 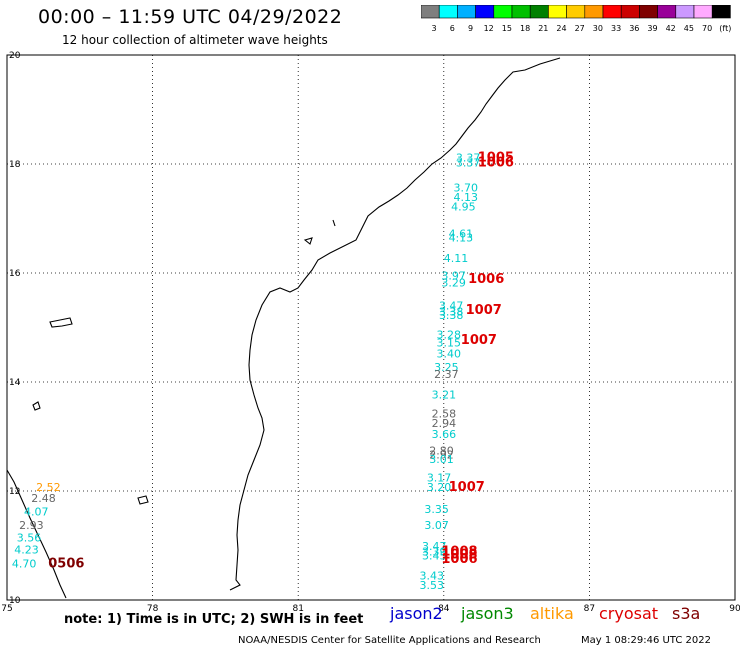 What do you see at coordinates (15, 601) in the screenshot?
I see `lat-tick-label: 10` at bounding box center [15, 601].